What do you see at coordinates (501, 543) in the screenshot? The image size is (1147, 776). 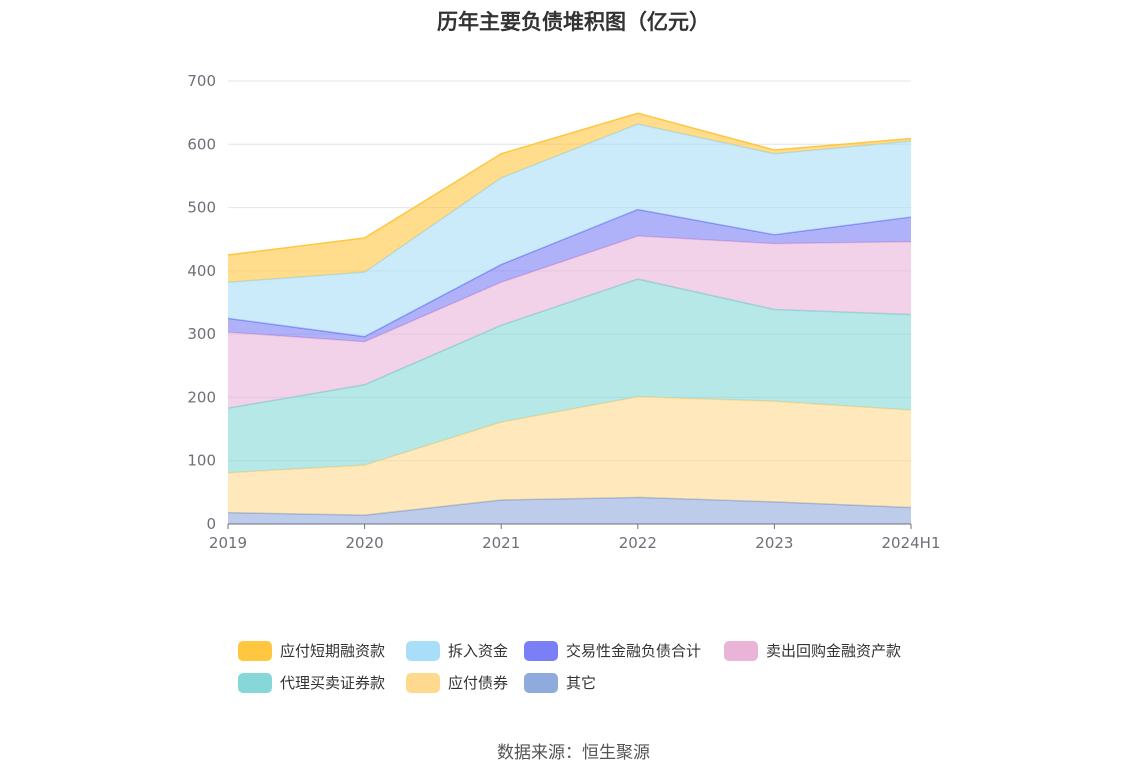 I see `x-tick-label: 2021` at bounding box center [501, 543].